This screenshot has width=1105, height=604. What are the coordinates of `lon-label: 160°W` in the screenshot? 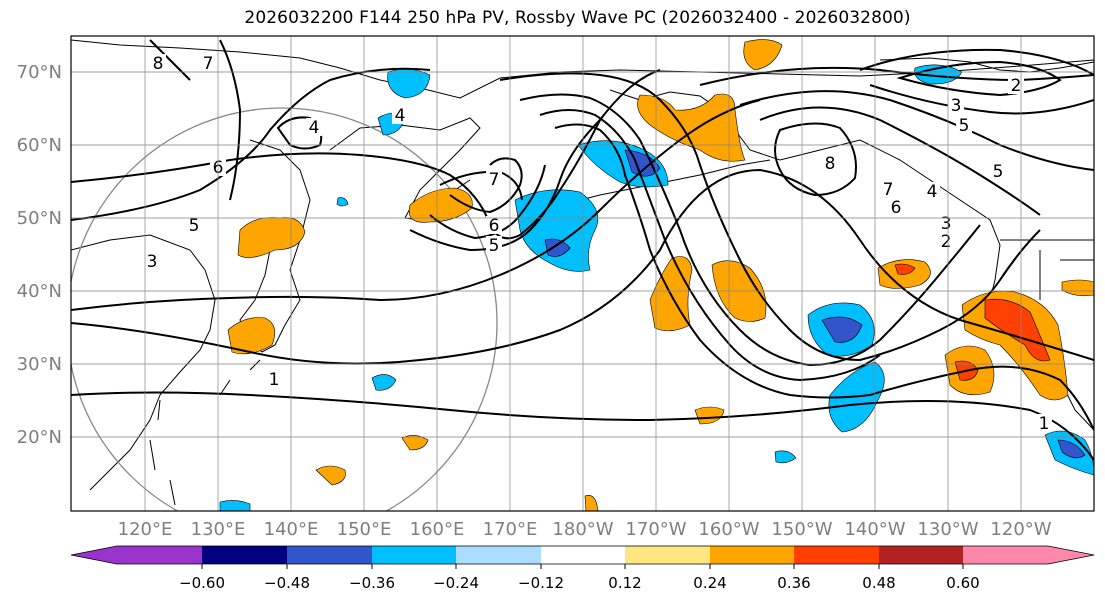 It's located at (728, 529).